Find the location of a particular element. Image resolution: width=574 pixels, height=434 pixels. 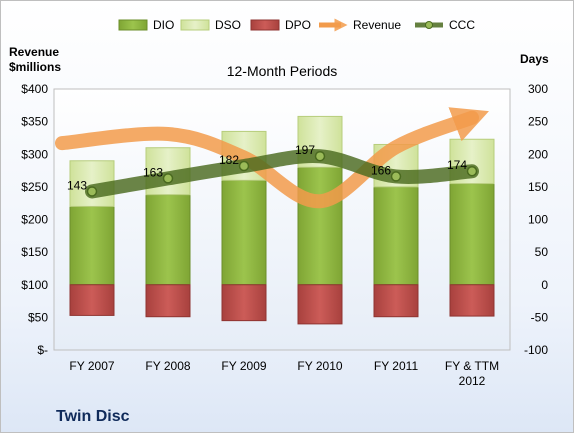

right-tick-label: 150 is located at coordinates (538, 187).